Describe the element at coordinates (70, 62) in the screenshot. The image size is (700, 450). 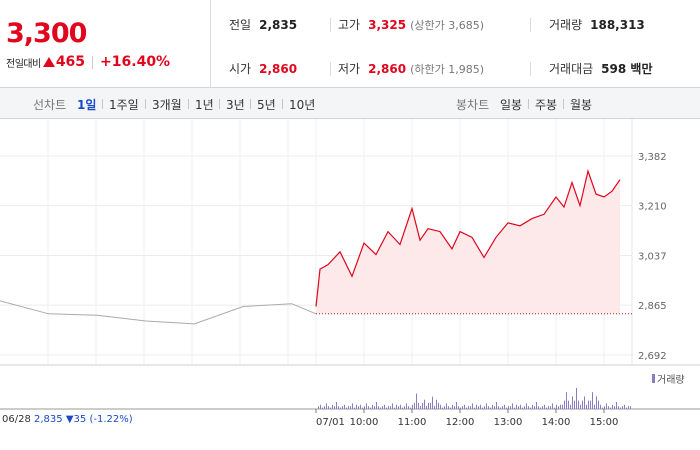
I see `change-amount: 465` at that location.